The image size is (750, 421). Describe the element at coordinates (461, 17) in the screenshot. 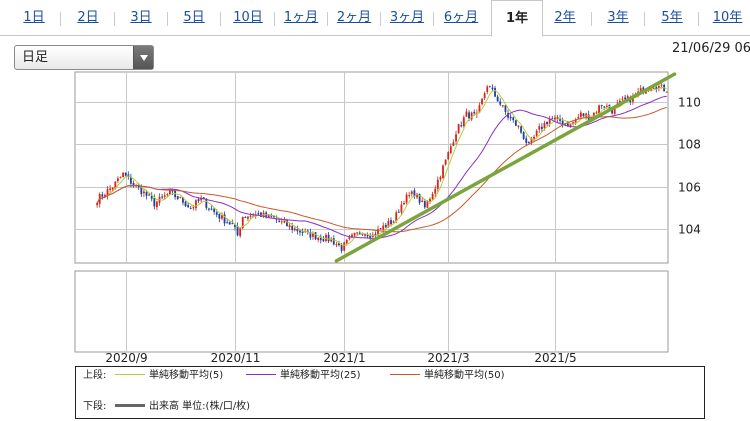

I see `tab-9: 6ヶ月` at that location.